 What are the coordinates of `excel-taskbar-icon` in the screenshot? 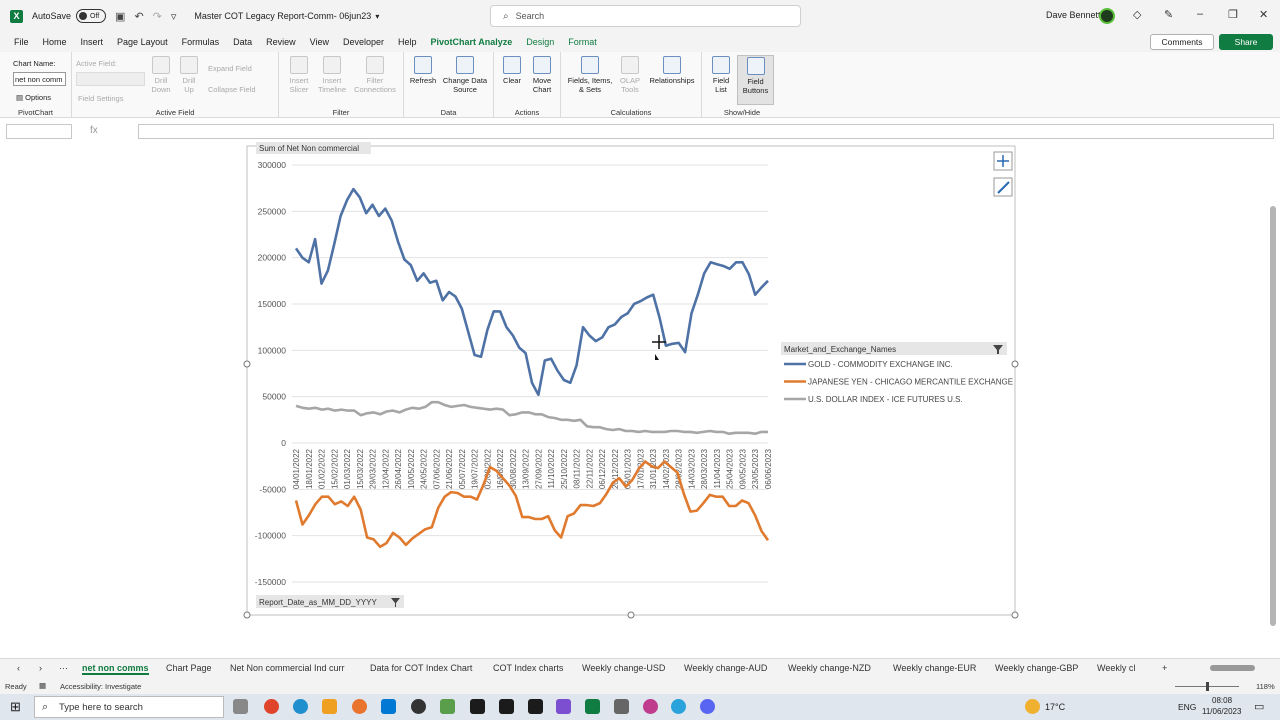 It's located at (592, 706).